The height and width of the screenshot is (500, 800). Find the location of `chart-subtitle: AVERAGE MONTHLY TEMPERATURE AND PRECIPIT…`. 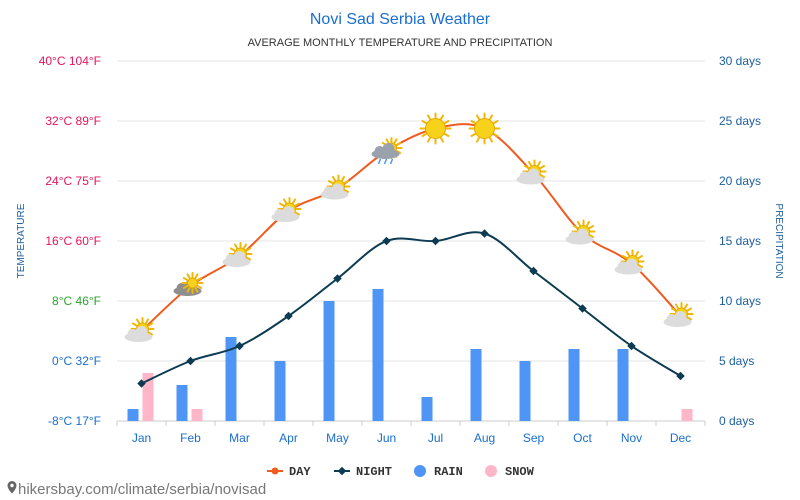

chart-subtitle: AVERAGE MONTHLY TEMPERATURE AND PRECIPIT… is located at coordinates (400, 43).